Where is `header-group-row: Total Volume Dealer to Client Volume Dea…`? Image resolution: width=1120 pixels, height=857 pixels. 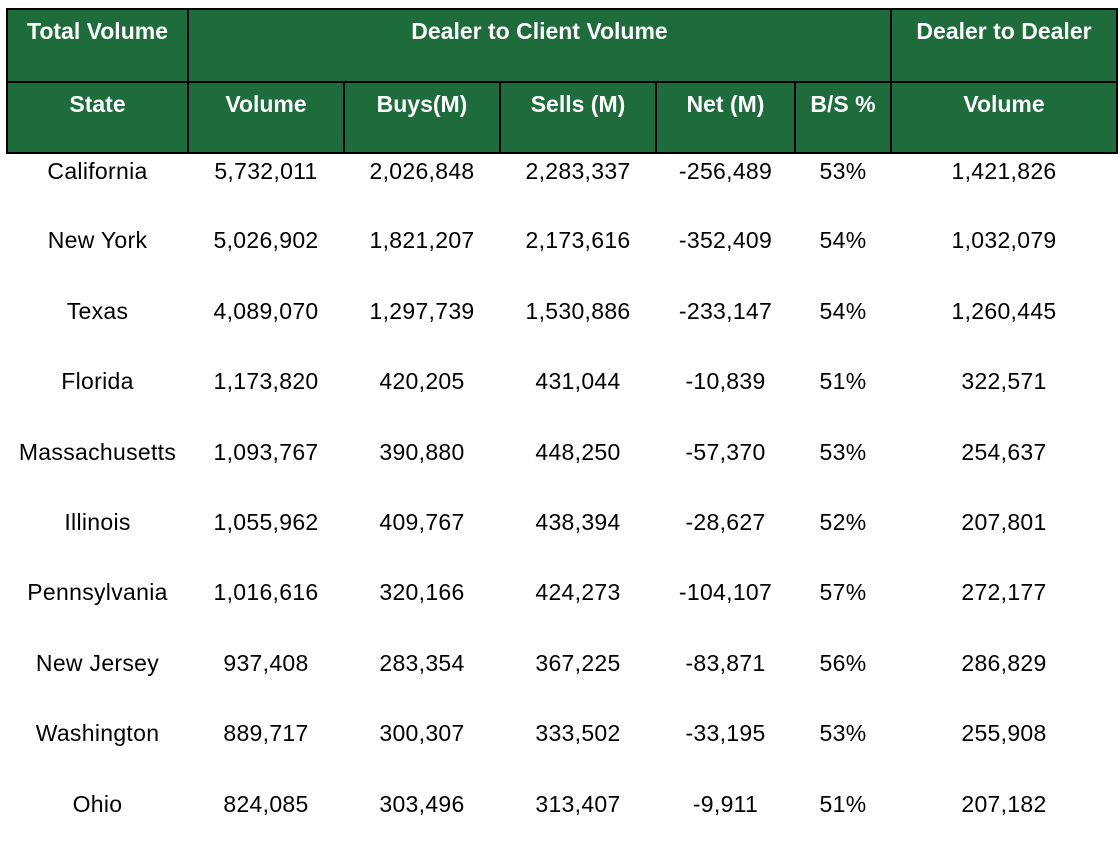 header-group-row: Total Volume Dealer to Client Volume Dea… is located at coordinates (562, 45).